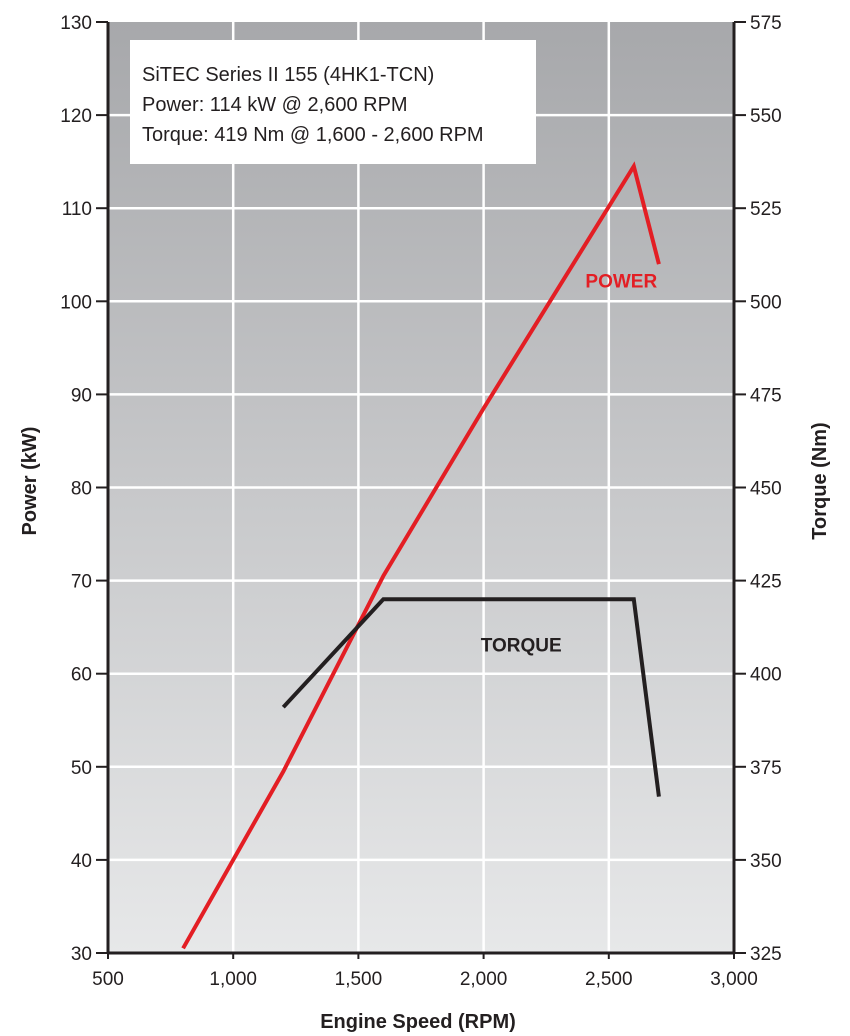  I want to click on y-axis-left-title: Power (kW), so click(30, 481).